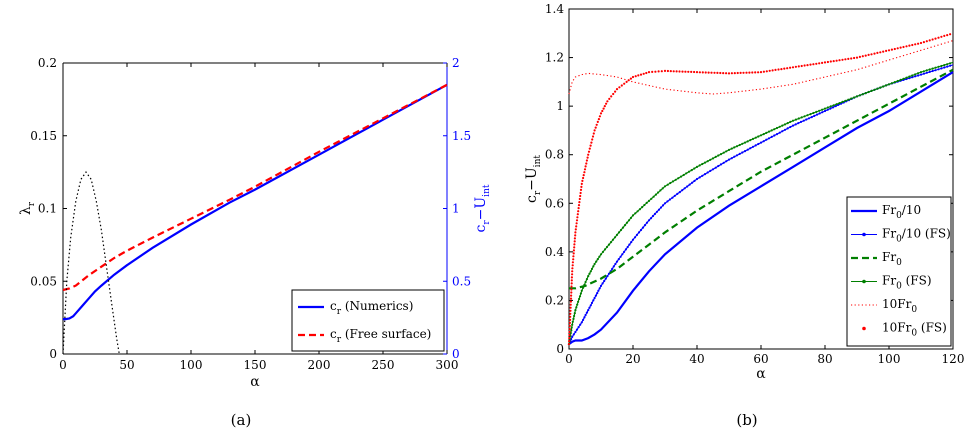 The height and width of the screenshot is (432, 964). I want to click on legend-marker, so click(864, 328).